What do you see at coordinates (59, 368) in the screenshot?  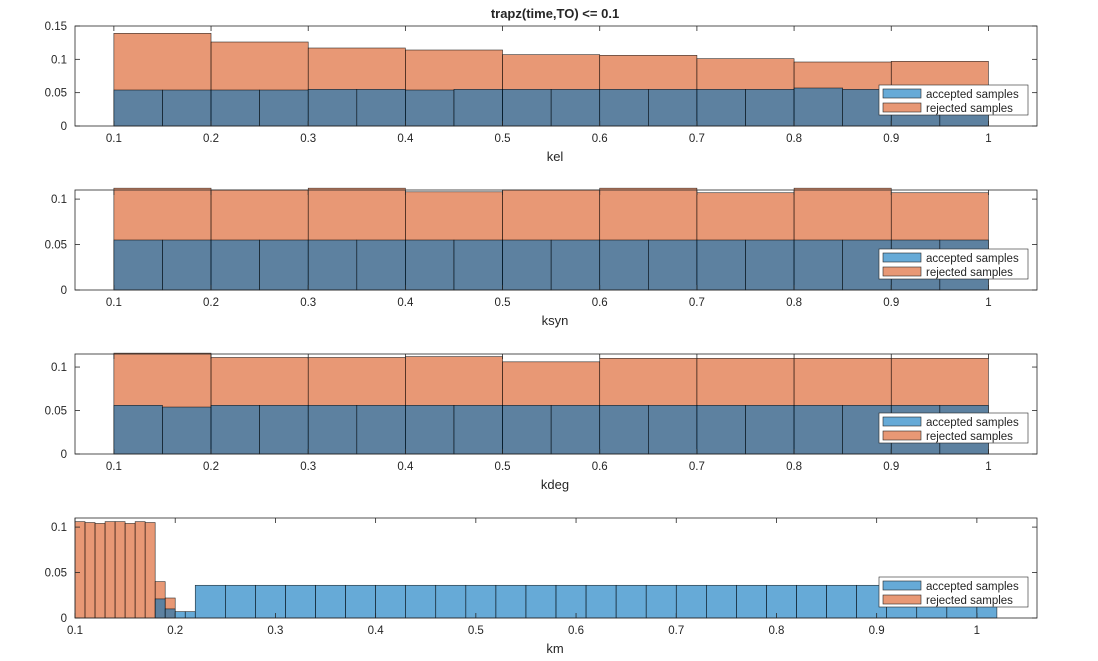 I see `y-tick-label: 0.1` at bounding box center [59, 368].